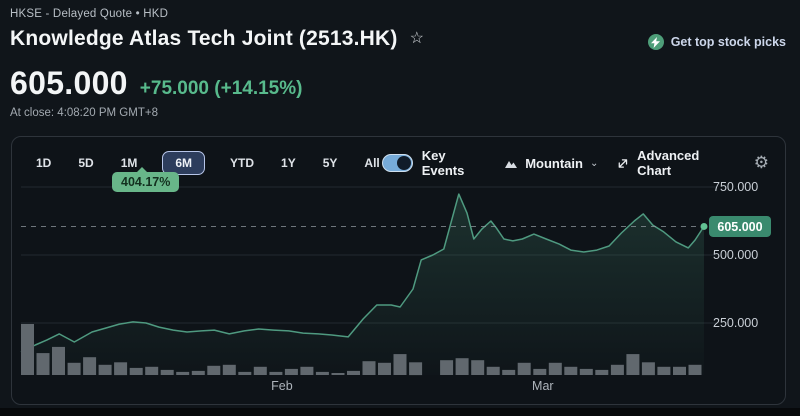  I want to click on toggle-switch-icon, so click(397, 163).